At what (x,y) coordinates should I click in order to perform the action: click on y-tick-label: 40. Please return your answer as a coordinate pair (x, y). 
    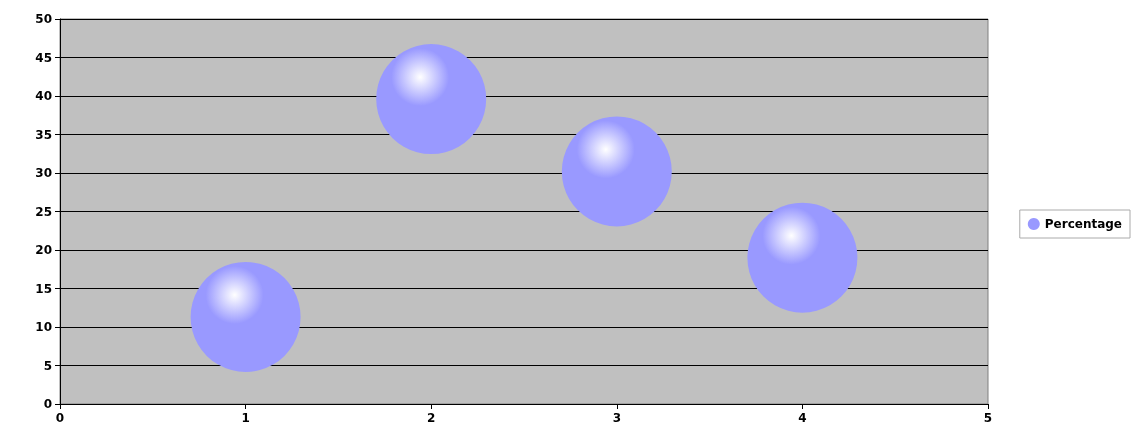
    Looking at the image, I should click on (43, 96).